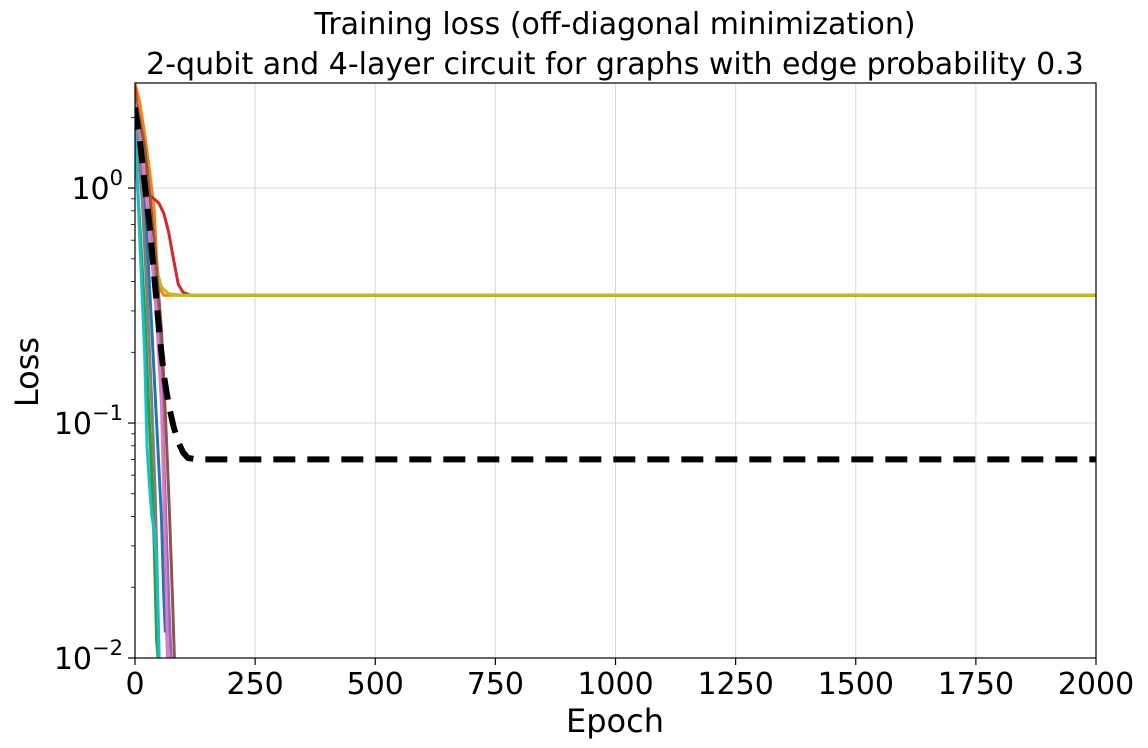  What do you see at coordinates (134, 684) in the screenshot?
I see `x-tick-label: 0` at bounding box center [134, 684].